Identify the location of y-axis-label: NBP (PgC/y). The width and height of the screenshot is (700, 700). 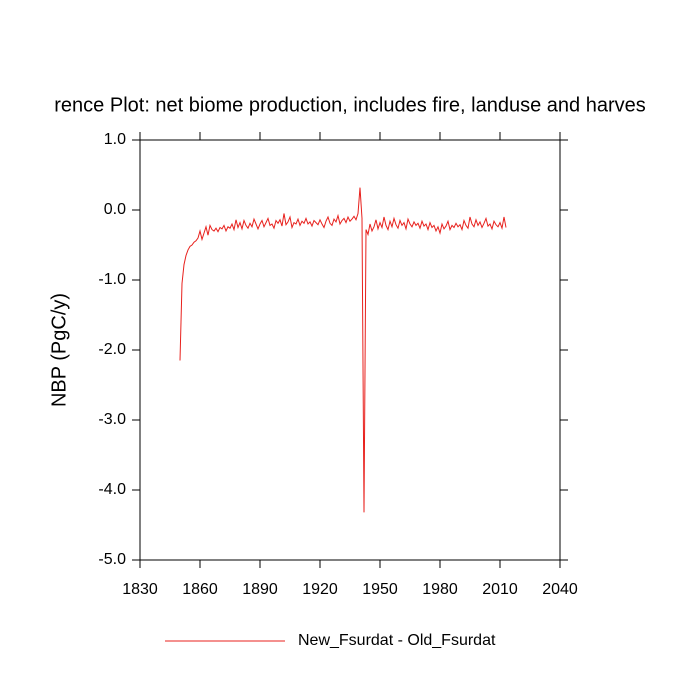
(59, 350).